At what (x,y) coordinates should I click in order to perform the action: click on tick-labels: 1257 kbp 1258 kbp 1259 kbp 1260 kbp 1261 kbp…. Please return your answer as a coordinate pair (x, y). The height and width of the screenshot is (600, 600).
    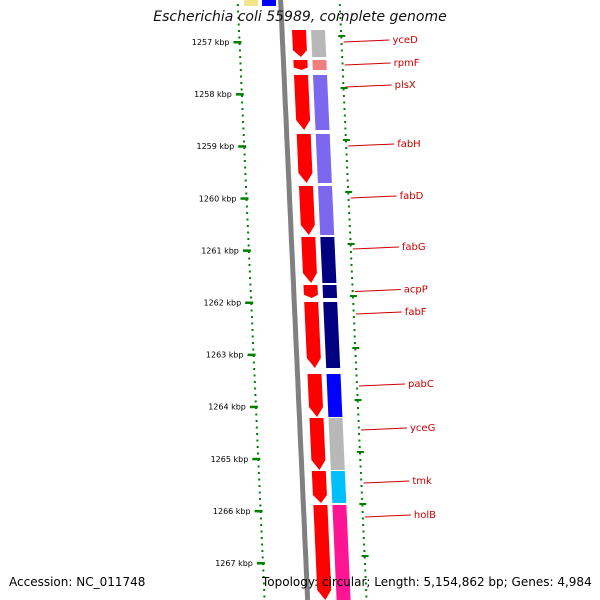
    Looking at the image, I should click on (228, 303).